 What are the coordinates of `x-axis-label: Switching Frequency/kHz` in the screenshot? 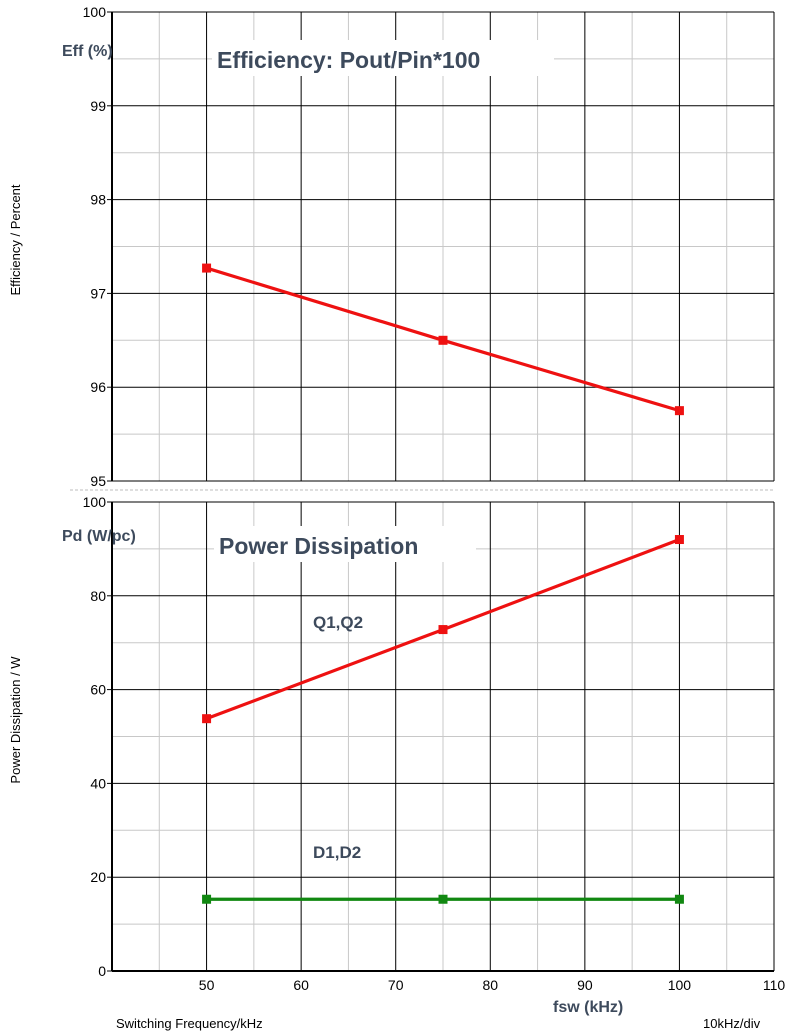 It's located at (189, 1023).